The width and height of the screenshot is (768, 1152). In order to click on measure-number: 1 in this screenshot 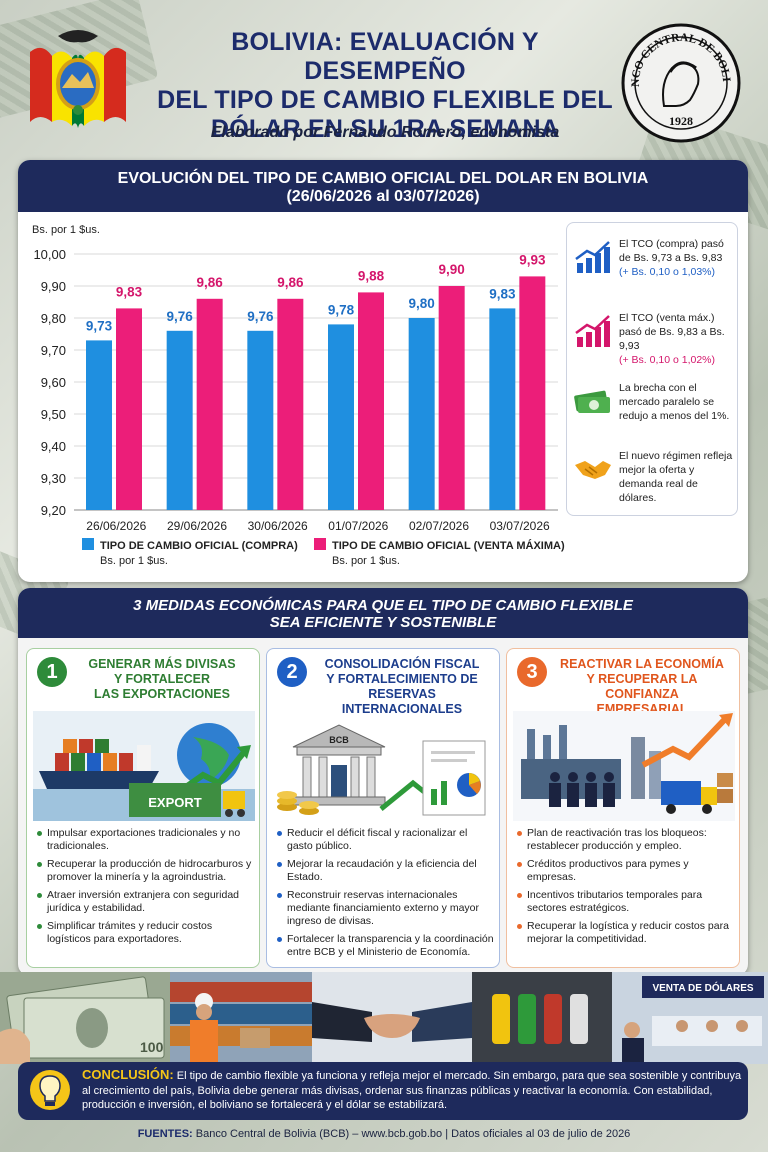, I will do `click(52, 672)`.